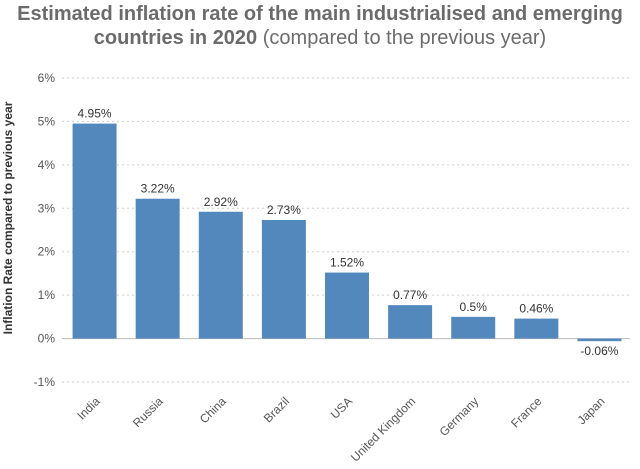 This screenshot has width=640, height=469. I want to click on data-label: 2.73%, so click(284, 210).